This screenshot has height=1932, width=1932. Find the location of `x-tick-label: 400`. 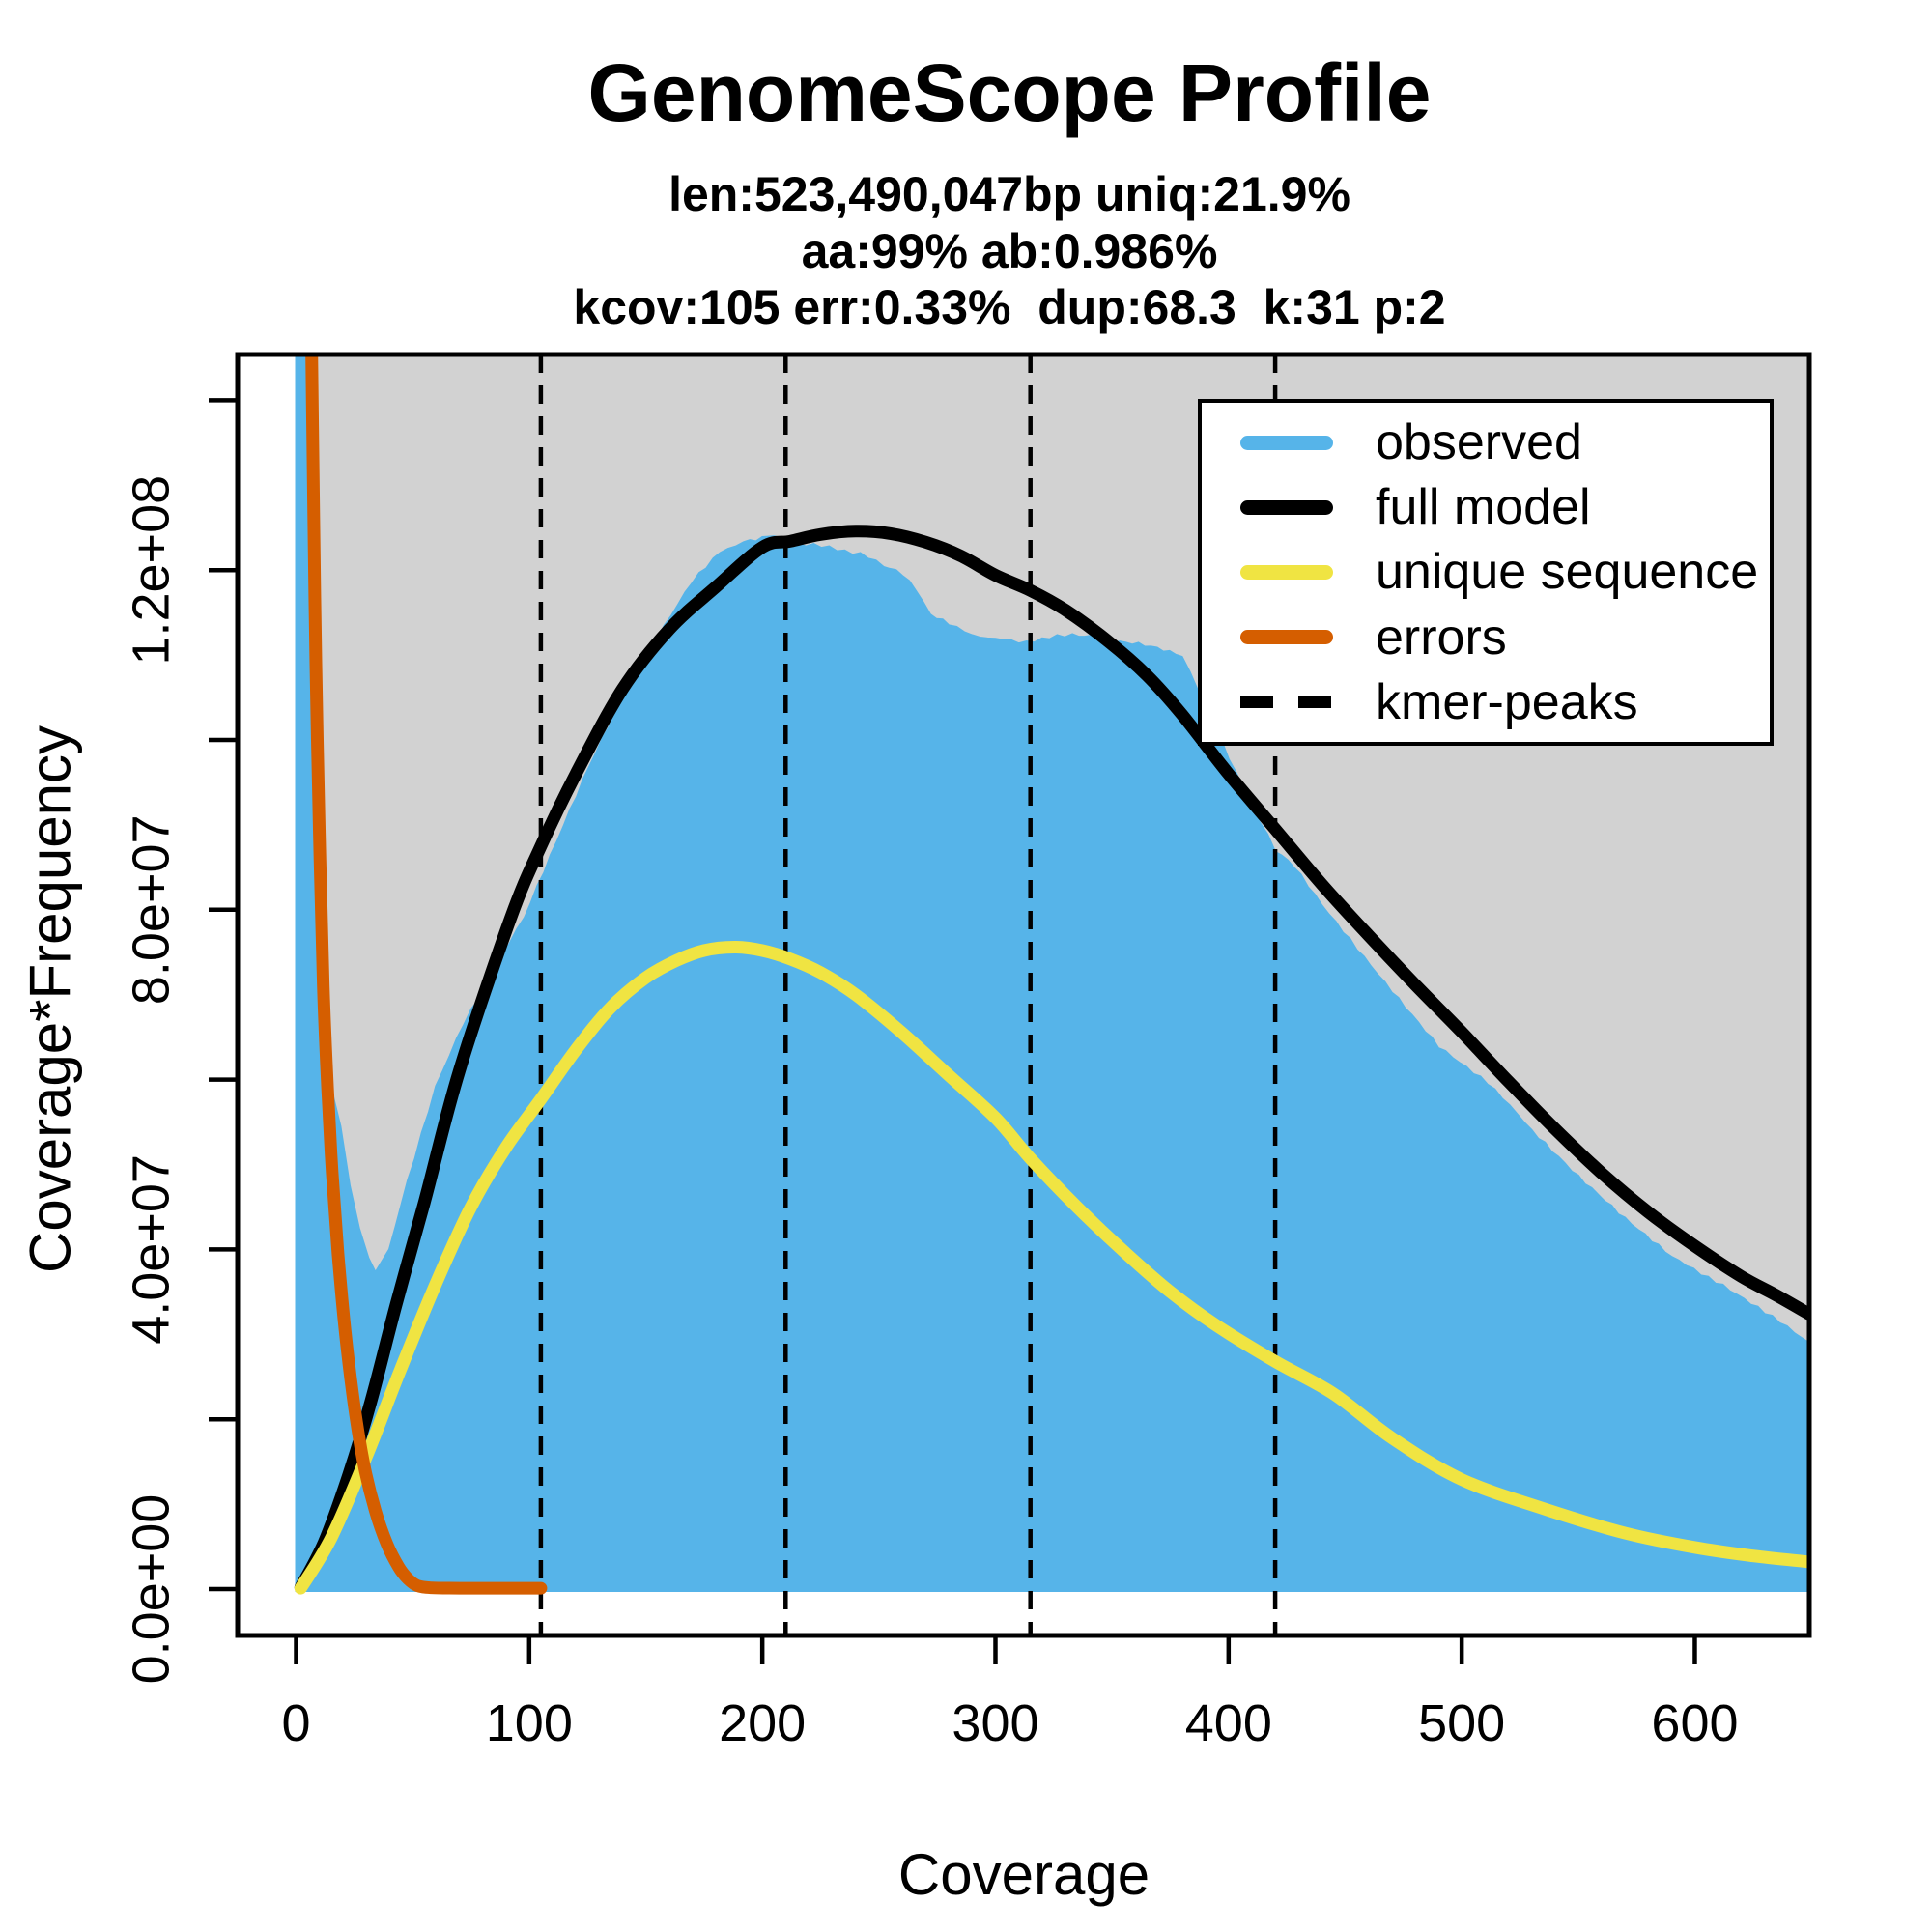

x-tick-label: 400 is located at coordinates (1228, 1723).